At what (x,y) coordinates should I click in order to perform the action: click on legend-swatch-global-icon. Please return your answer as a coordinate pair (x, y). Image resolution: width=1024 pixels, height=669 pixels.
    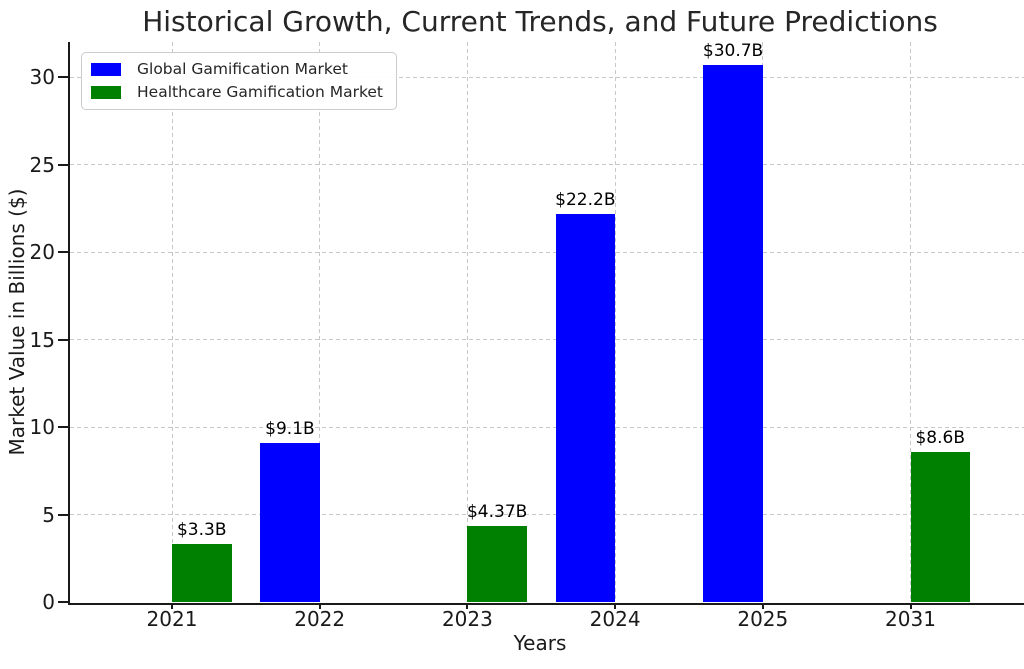
    Looking at the image, I should click on (106, 69).